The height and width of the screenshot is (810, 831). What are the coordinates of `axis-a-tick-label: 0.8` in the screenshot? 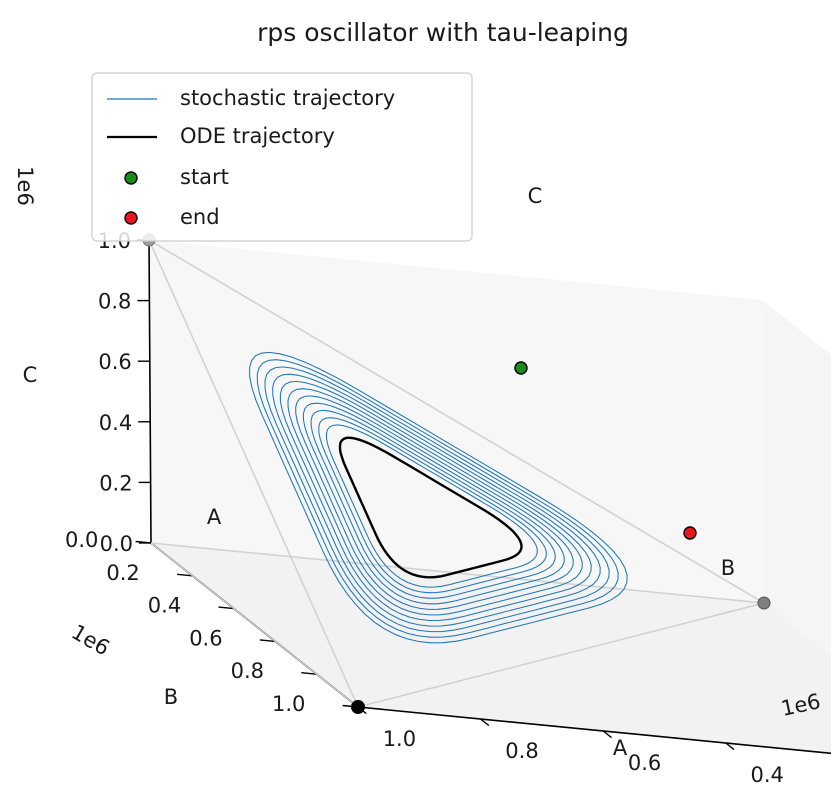 It's located at (521, 751).